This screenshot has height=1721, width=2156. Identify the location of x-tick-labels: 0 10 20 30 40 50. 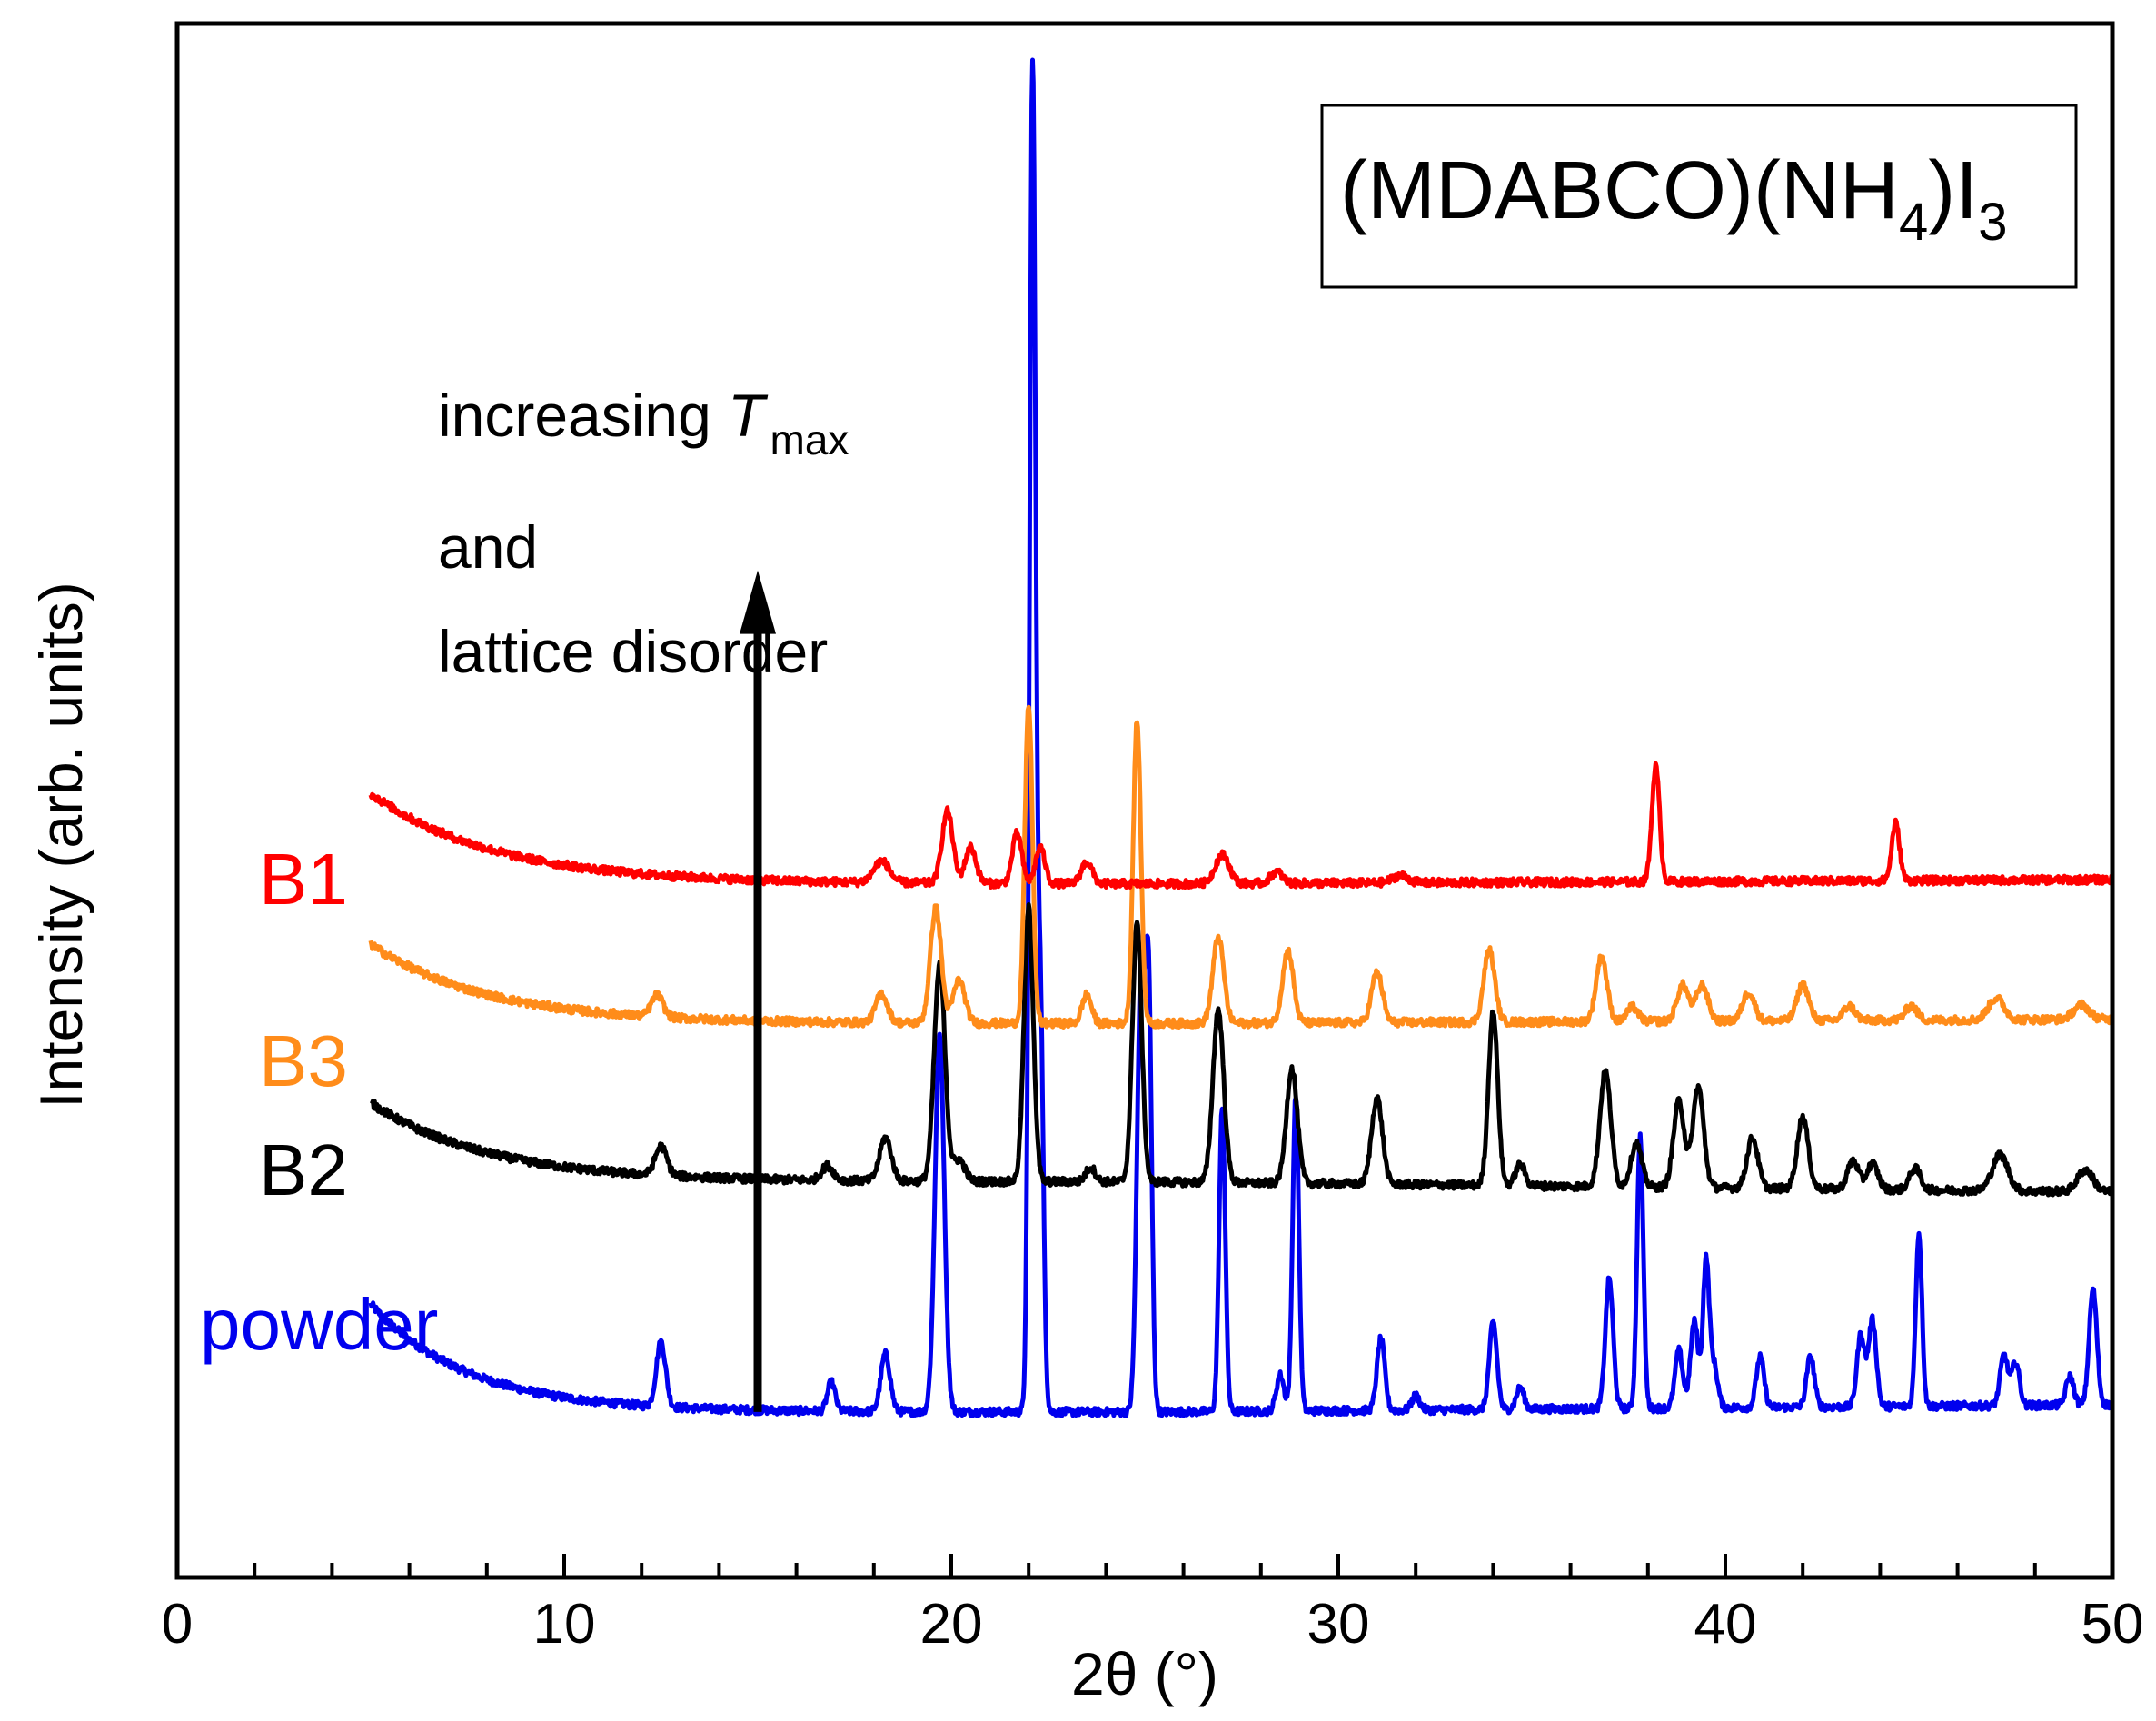
(1153, 1624).